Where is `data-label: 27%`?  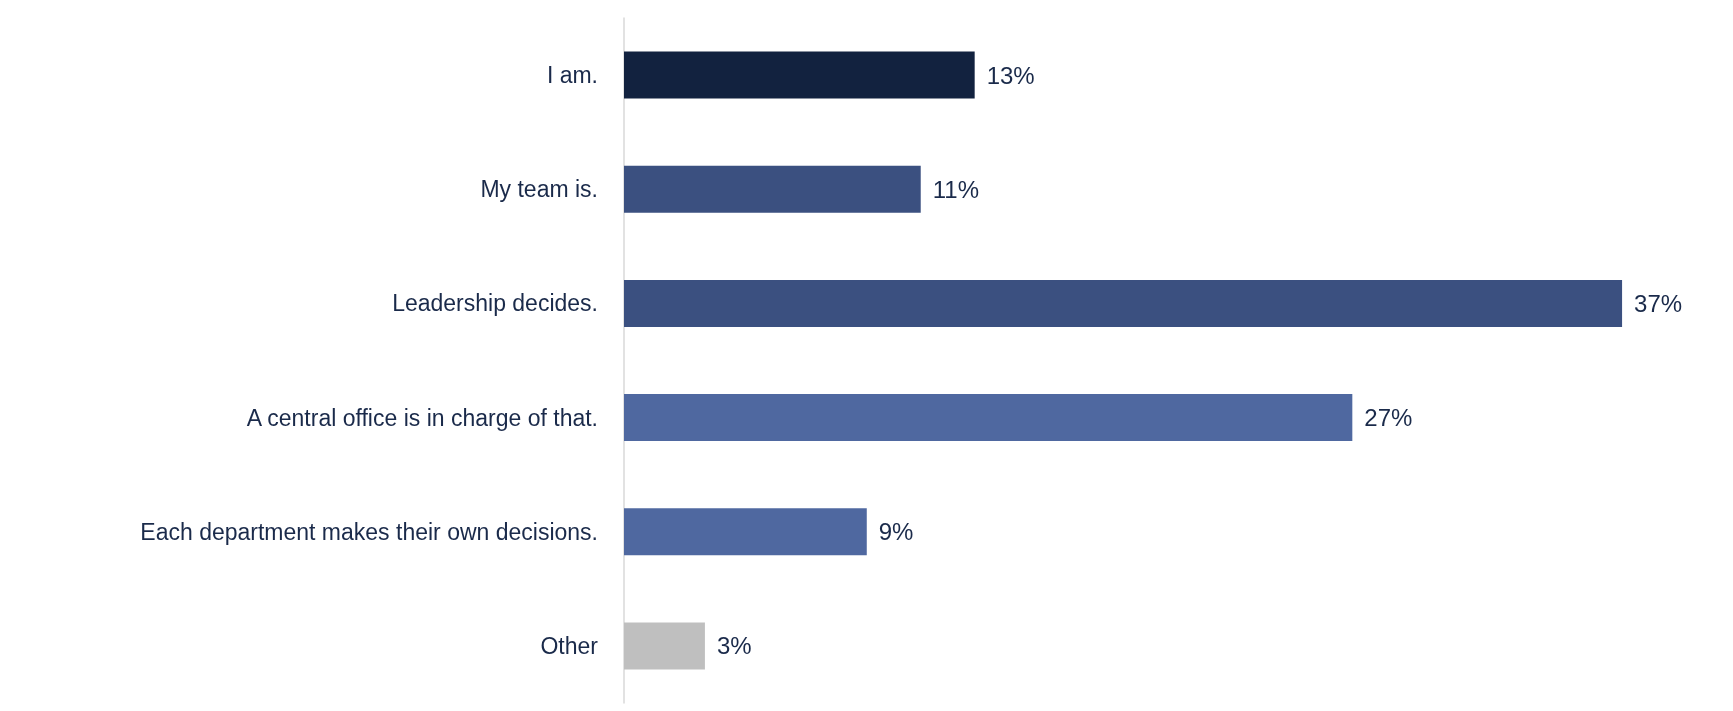
data-label: 27% is located at coordinates (1388, 418).